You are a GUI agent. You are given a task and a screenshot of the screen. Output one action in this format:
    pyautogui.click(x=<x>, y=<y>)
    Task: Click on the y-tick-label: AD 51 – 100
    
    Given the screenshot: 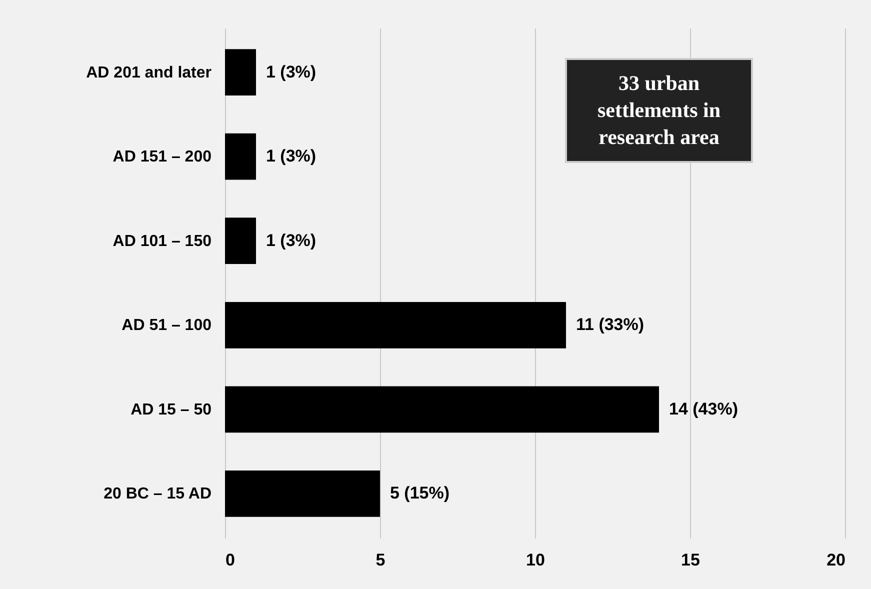 What is the action you would take?
    pyautogui.click(x=167, y=325)
    